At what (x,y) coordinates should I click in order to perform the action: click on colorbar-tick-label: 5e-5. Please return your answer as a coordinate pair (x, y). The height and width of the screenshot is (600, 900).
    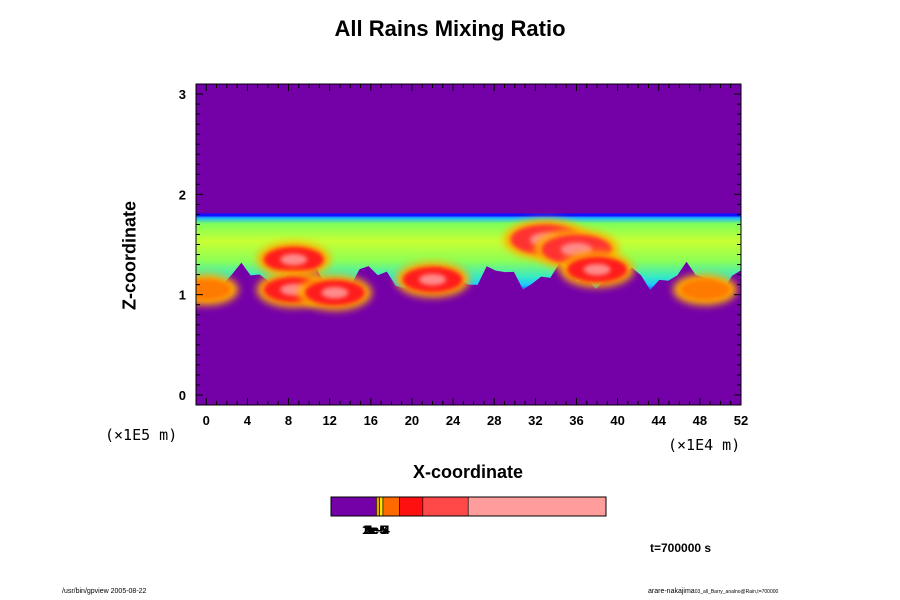
    Looking at the image, I should click on (376, 530).